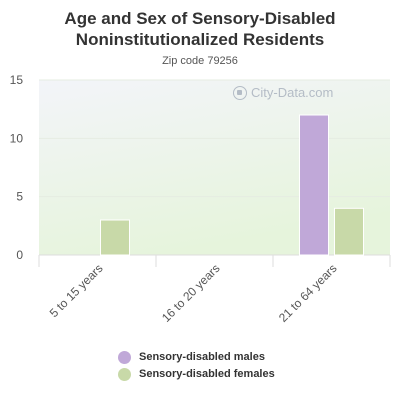 The image size is (400, 400). Describe the element at coordinates (207, 374) in the screenshot. I see `legend-label-females: Sensory-disabled females` at that location.